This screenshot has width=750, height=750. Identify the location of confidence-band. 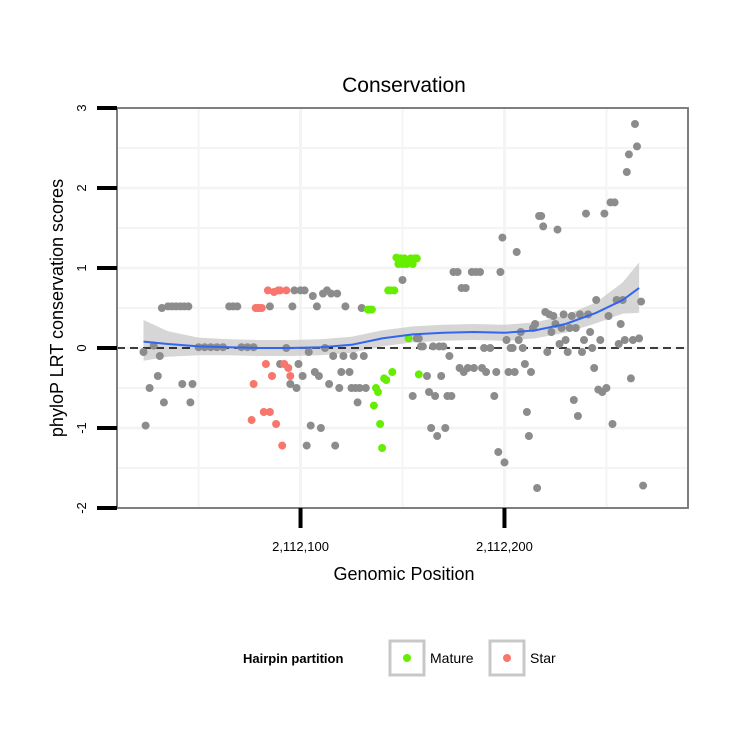
(391, 311).